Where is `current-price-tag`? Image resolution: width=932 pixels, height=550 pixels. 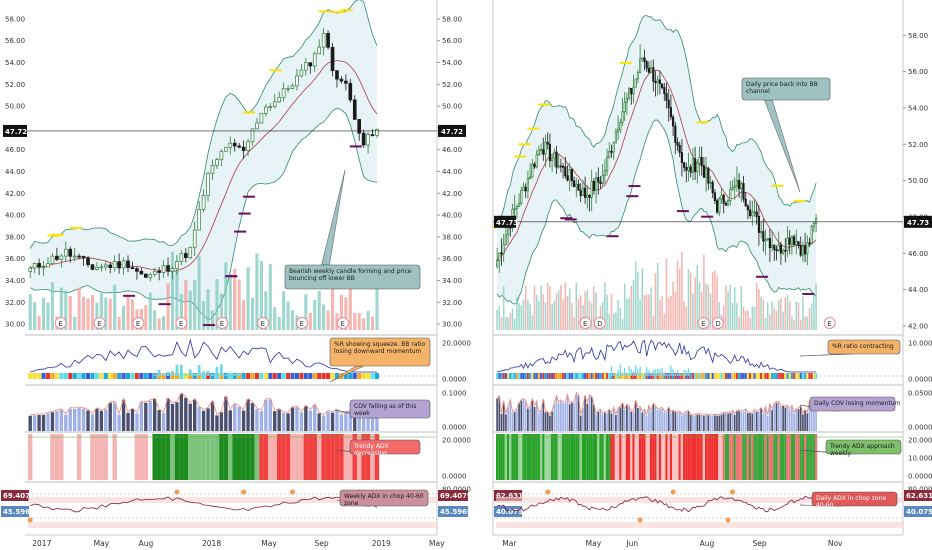
current-price-tag is located at coordinates (452, 130).